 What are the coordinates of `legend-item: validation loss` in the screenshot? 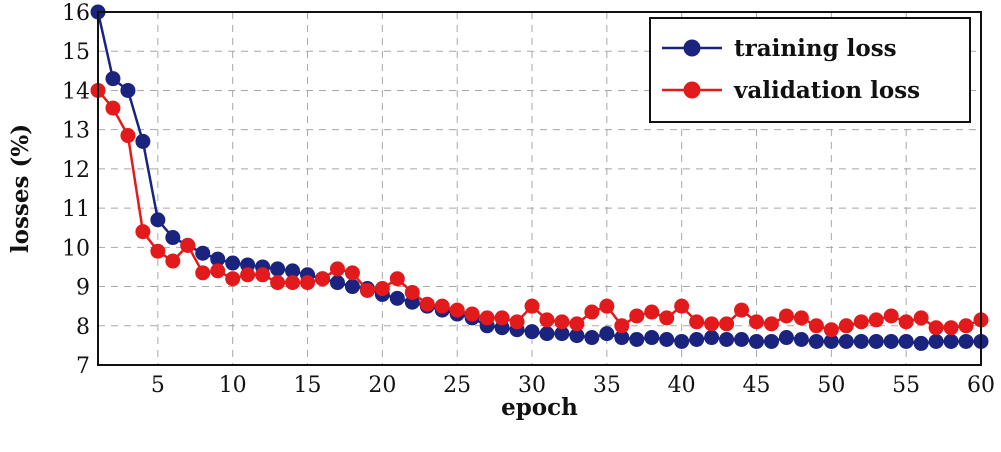 It's located at (791, 90).